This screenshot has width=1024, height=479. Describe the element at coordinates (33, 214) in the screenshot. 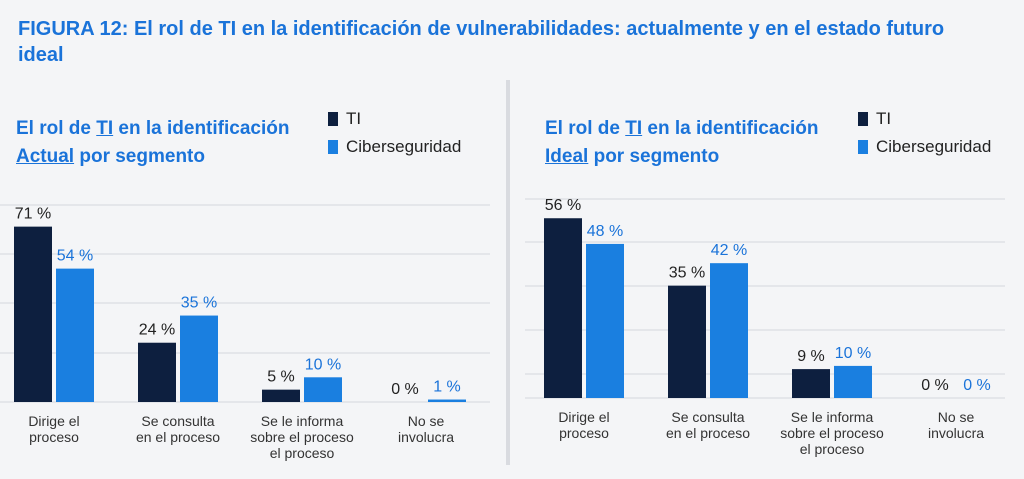

I see `data-label: 71 %` at that location.